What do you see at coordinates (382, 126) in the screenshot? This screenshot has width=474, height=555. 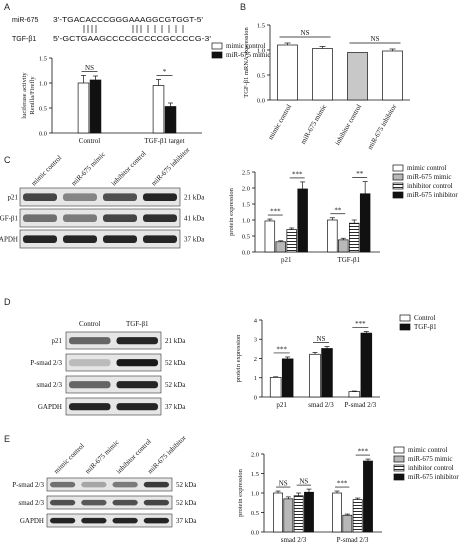 I see `x-tick-label: miR-675 inhibitor` at bounding box center [382, 126].